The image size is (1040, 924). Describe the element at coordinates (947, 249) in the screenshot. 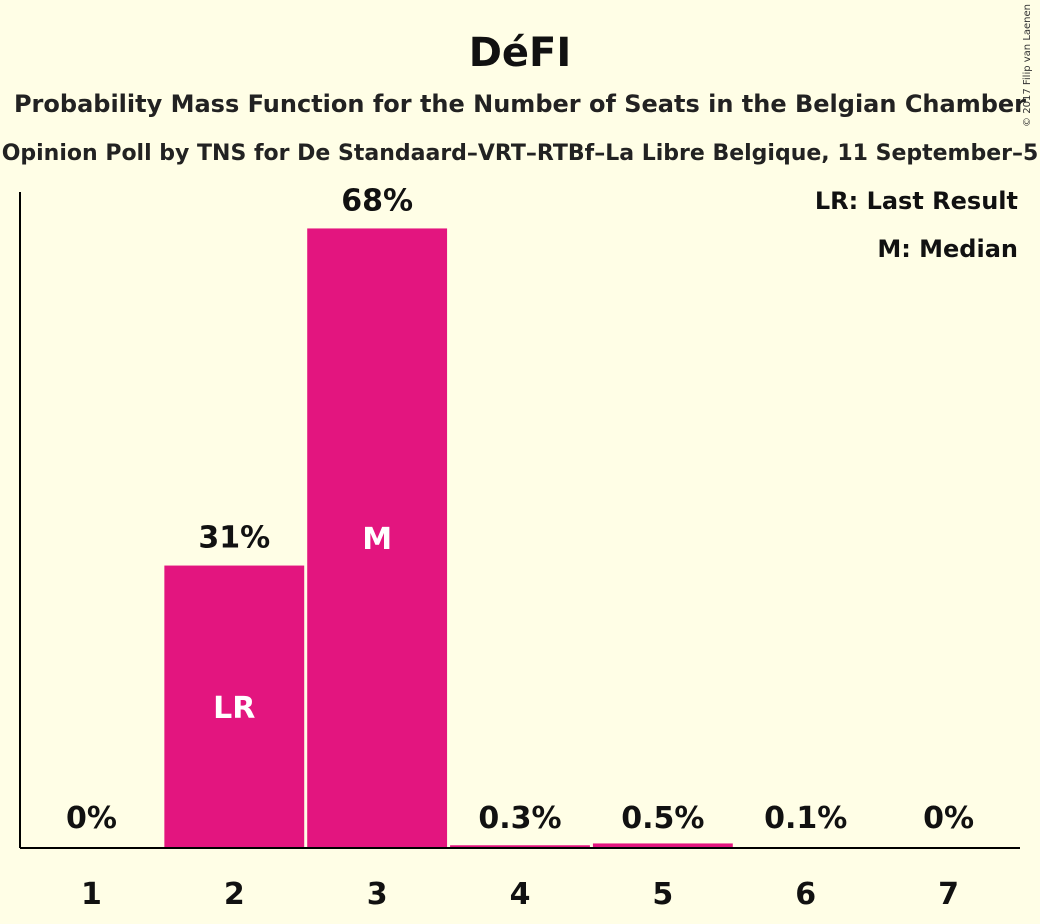

I see `legend-entry-2: M: Median` at that location.